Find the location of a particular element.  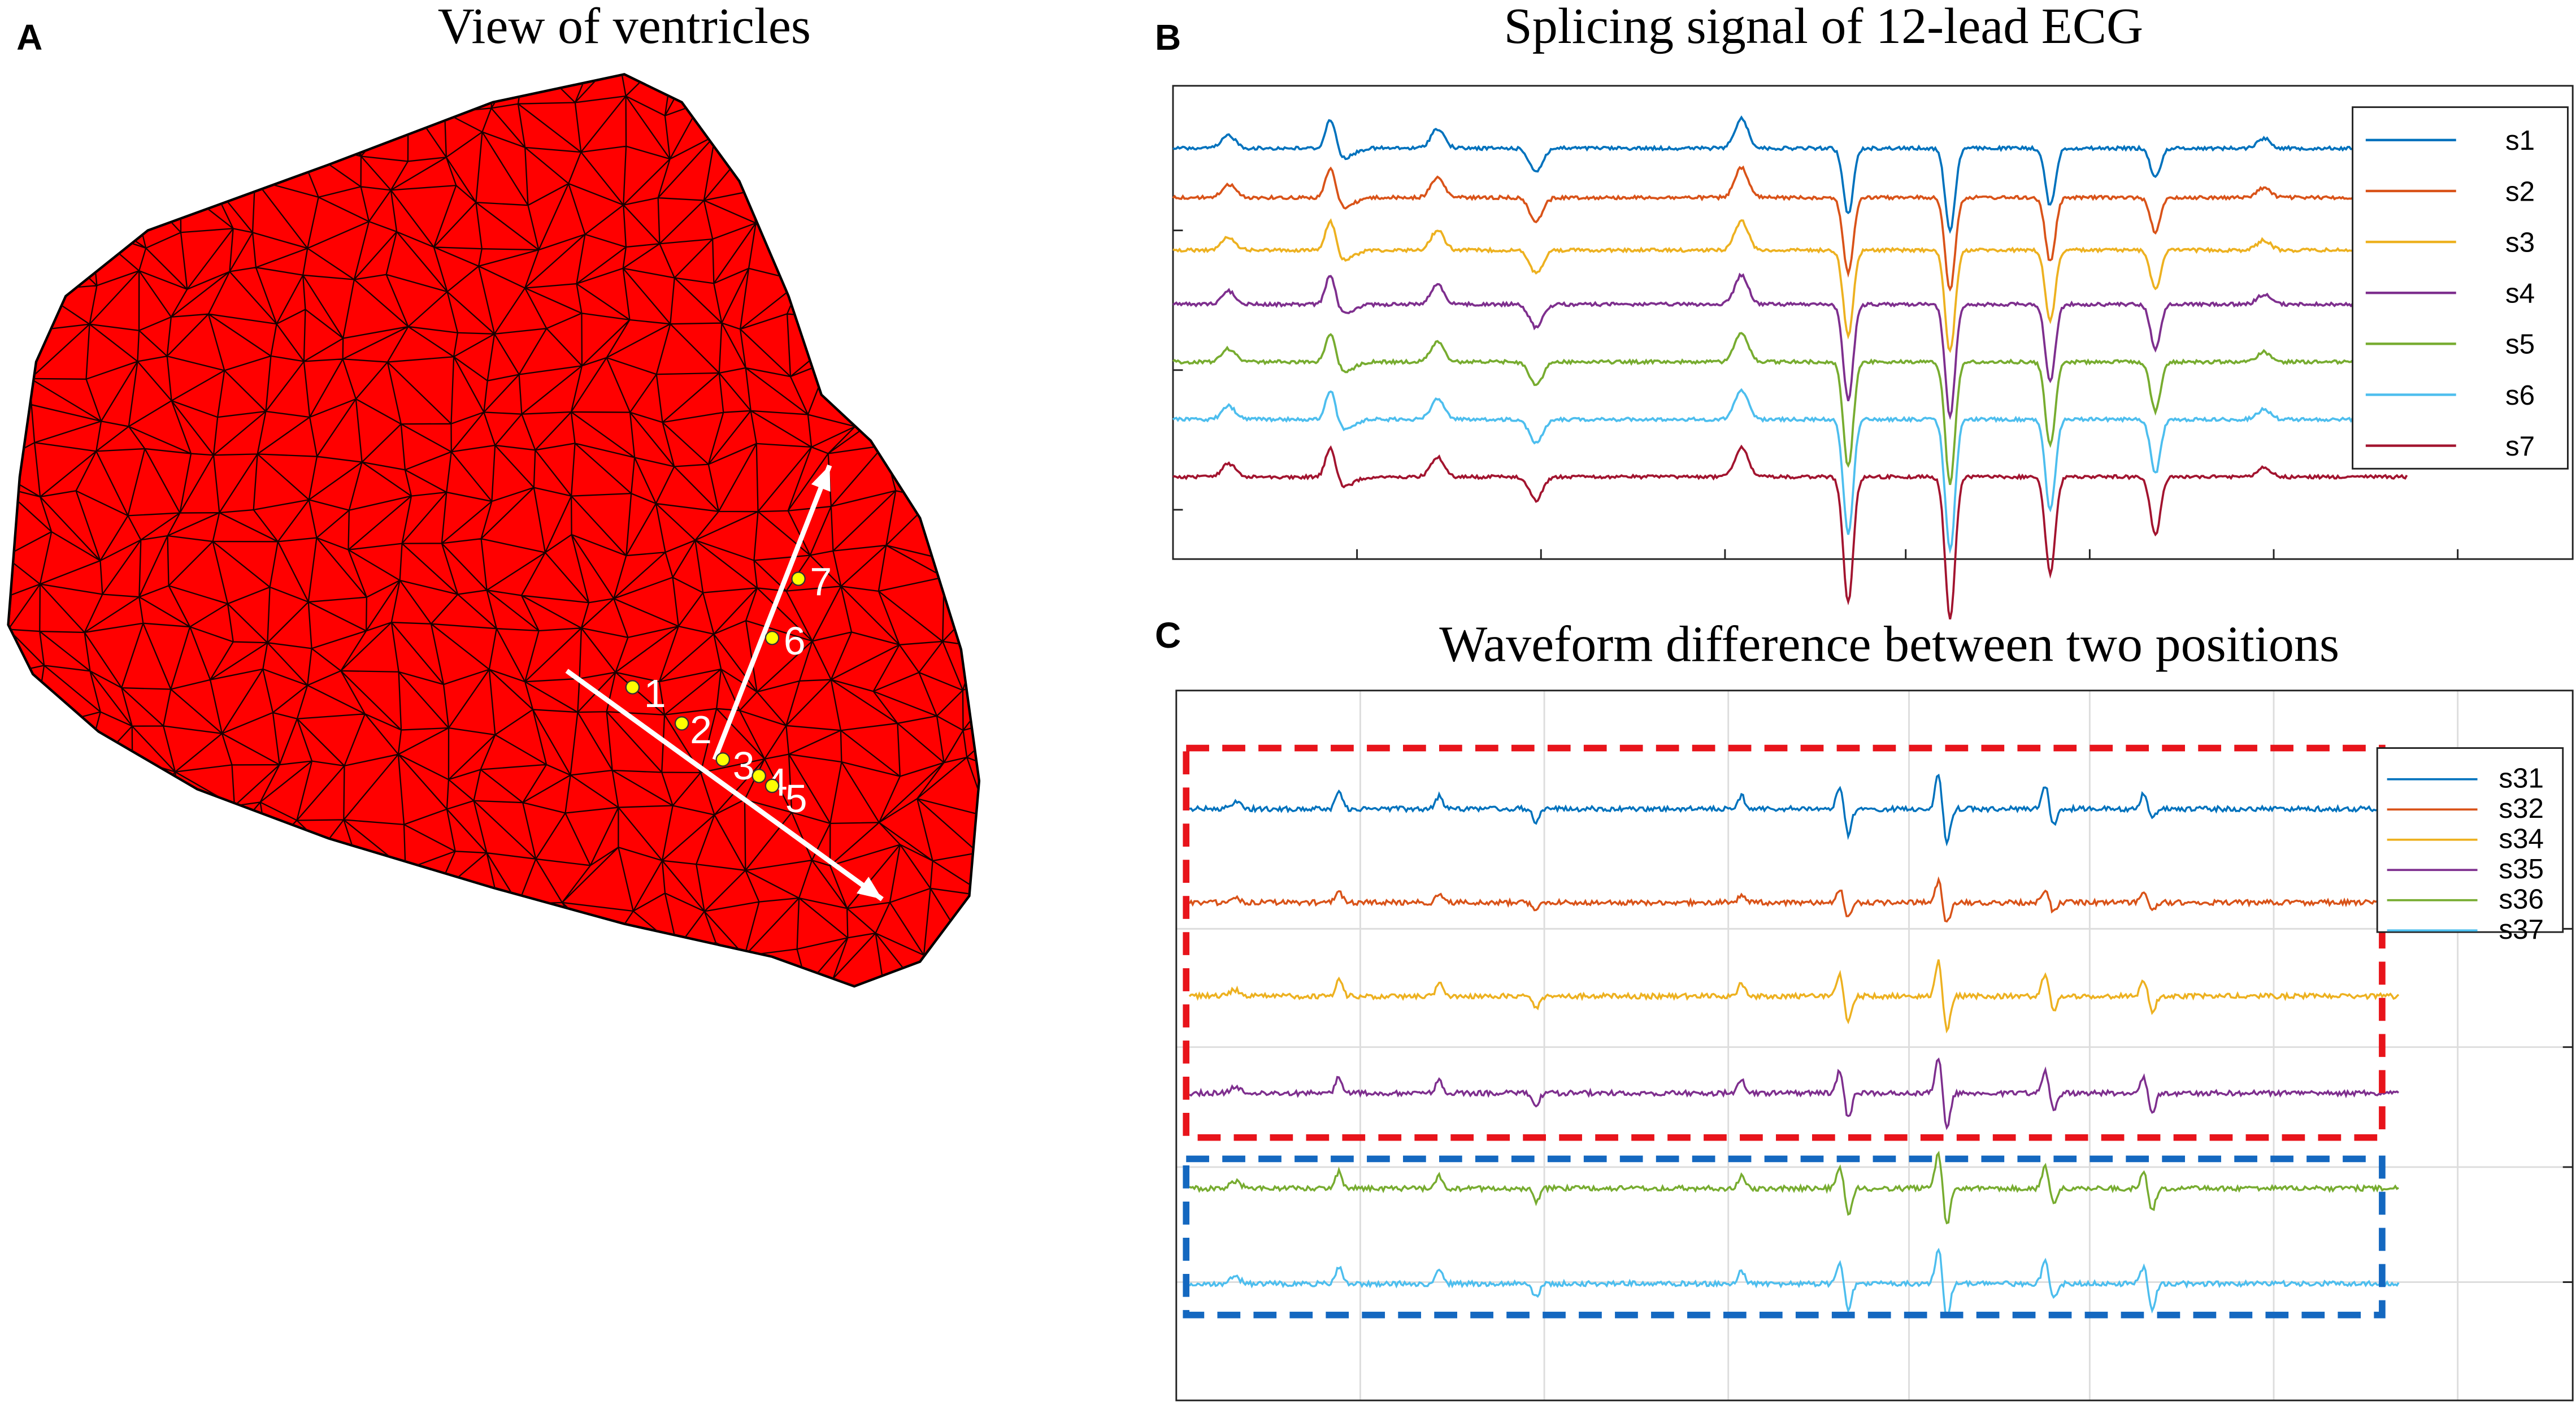

legend-label: s5 is located at coordinates (2520, 344).